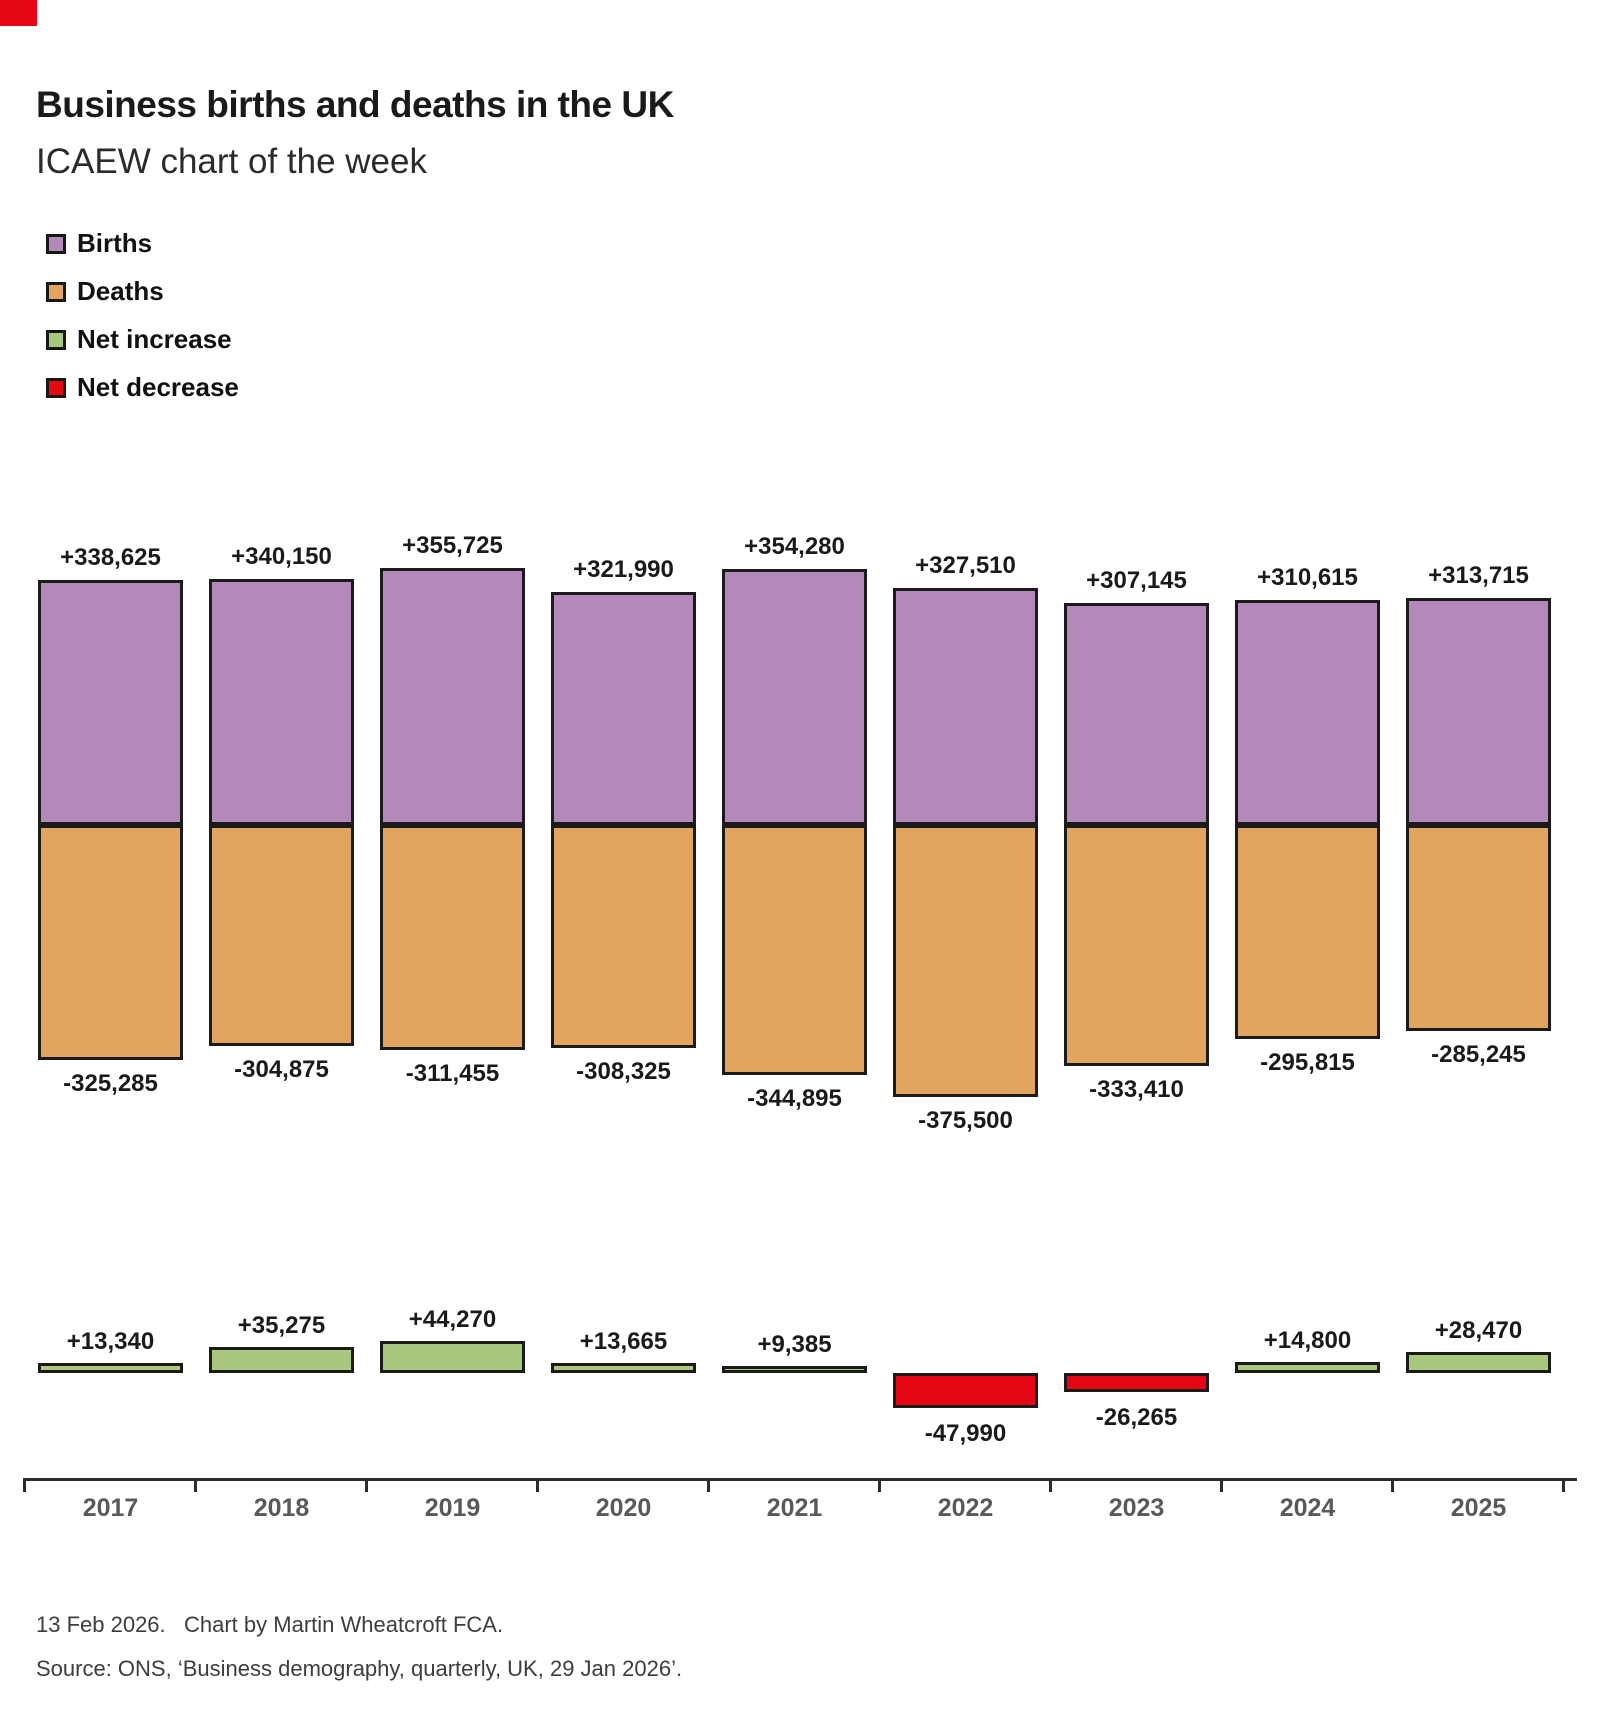 The image size is (1600, 1730). What do you see at coordinates (794, 950) in the screenshot?
I see `deaths-bar-2021` at bounding box center [794, 950].